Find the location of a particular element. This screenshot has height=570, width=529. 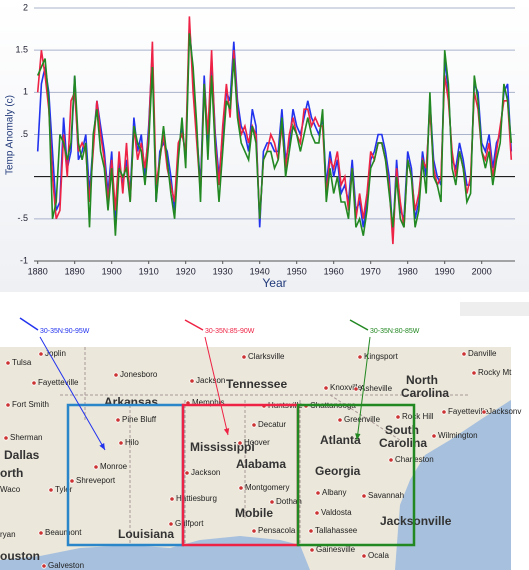

toolbar is located at coordinates (494, 309).